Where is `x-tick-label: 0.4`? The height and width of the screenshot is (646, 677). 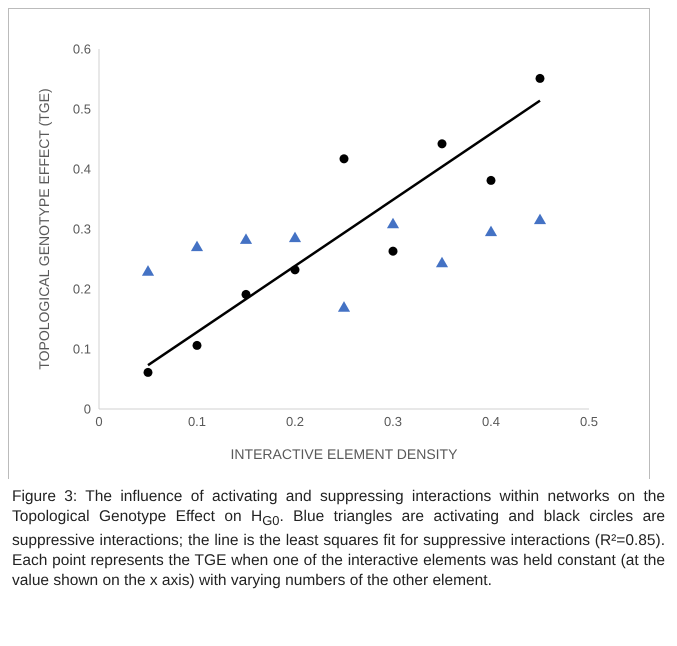
x-tick-label: 0.4 is located at coordinates (491, 422).